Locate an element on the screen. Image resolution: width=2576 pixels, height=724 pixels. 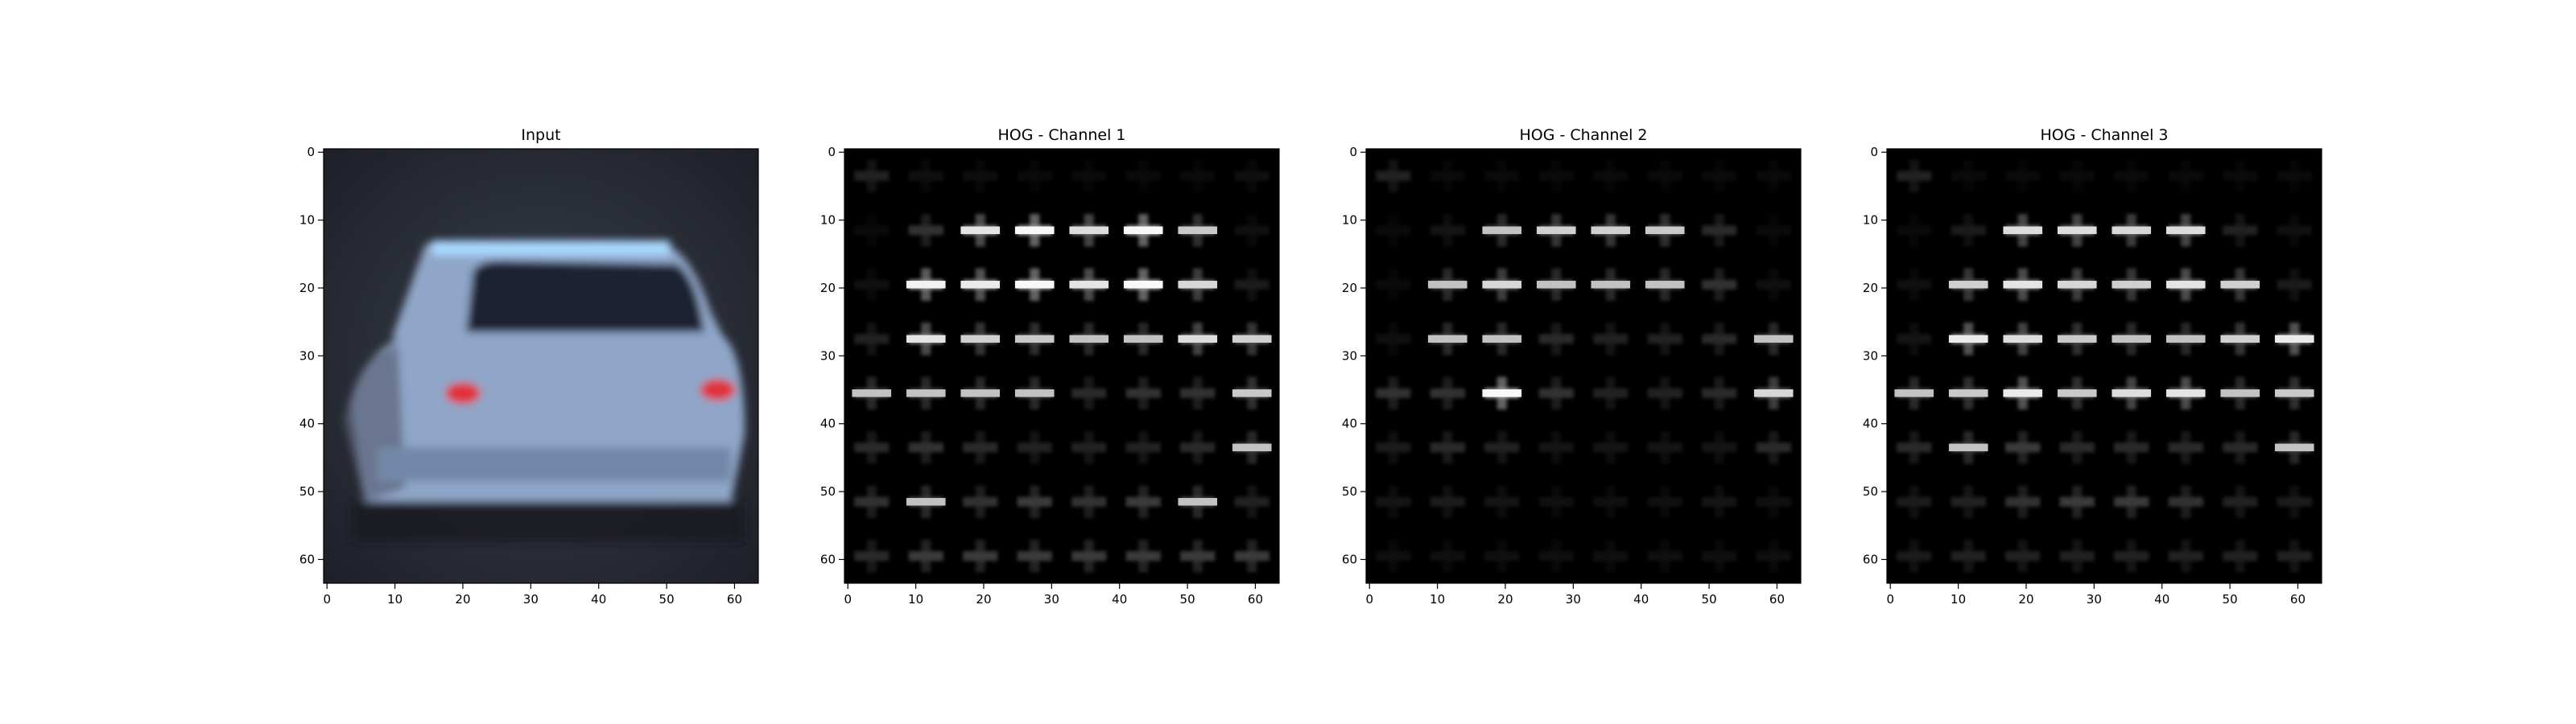
panel-title: HOG - Channel 1 is located at coordinates (1061, 135).